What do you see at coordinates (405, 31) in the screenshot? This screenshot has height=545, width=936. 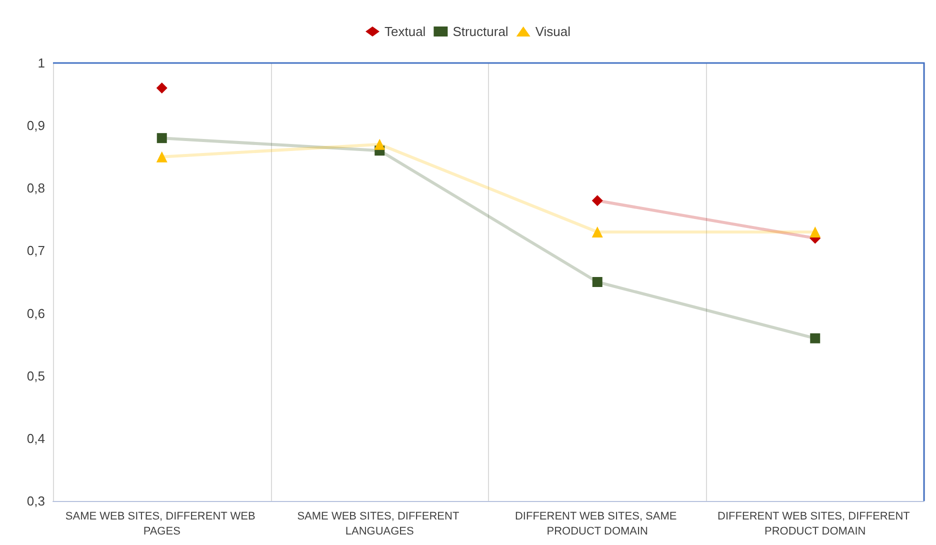 I see `legend-label: Textual` at bounding box center [405, 31].